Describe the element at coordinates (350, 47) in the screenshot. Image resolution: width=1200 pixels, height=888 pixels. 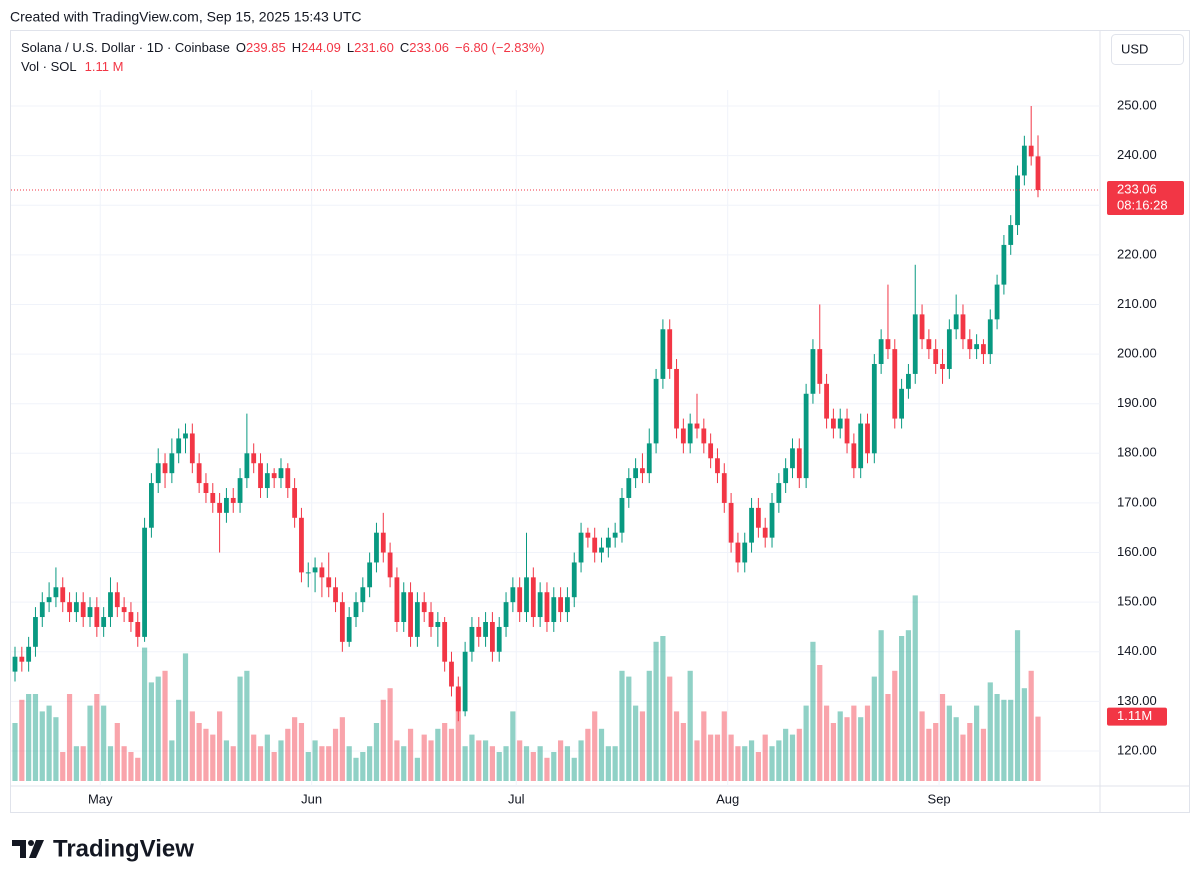
I see `l-key: L` at that location.